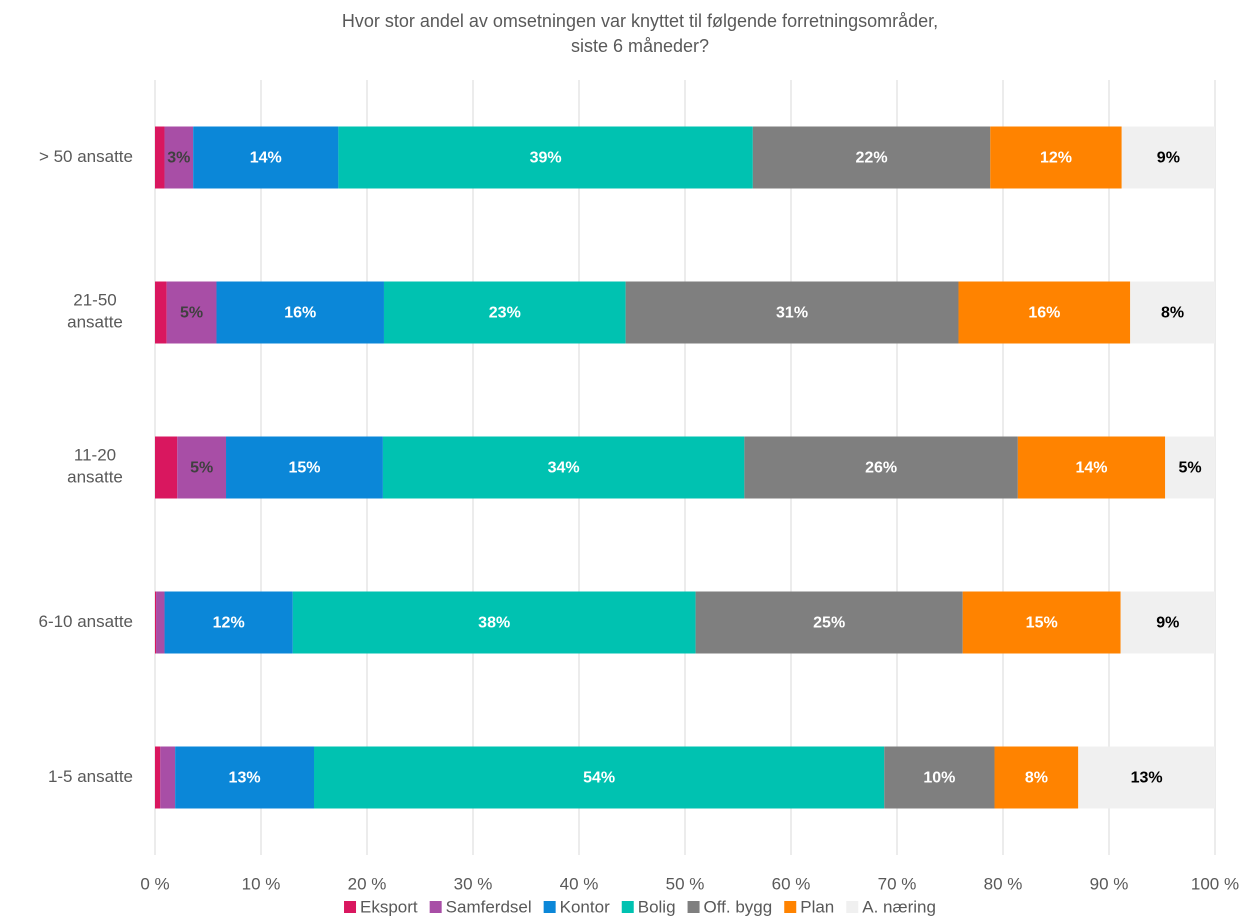 The height and width of the screenshot is (918, 1245). Describe the element at coordinates (1215, 883) in the screenshot. I see `x-tick-label: 100 %` at that location.